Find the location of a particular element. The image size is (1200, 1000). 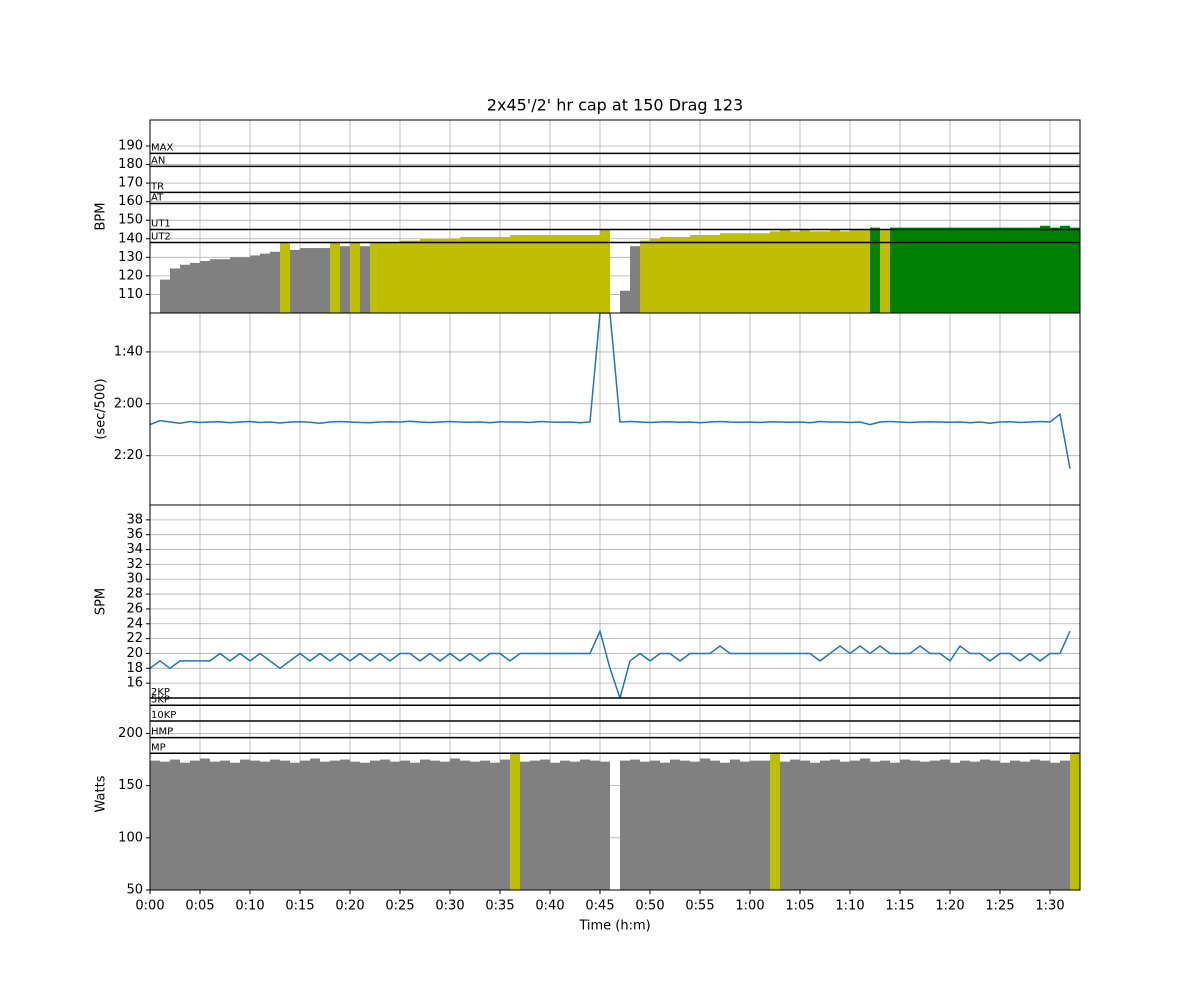

y-tick-label: 200 is located at coordinates (130, 733).